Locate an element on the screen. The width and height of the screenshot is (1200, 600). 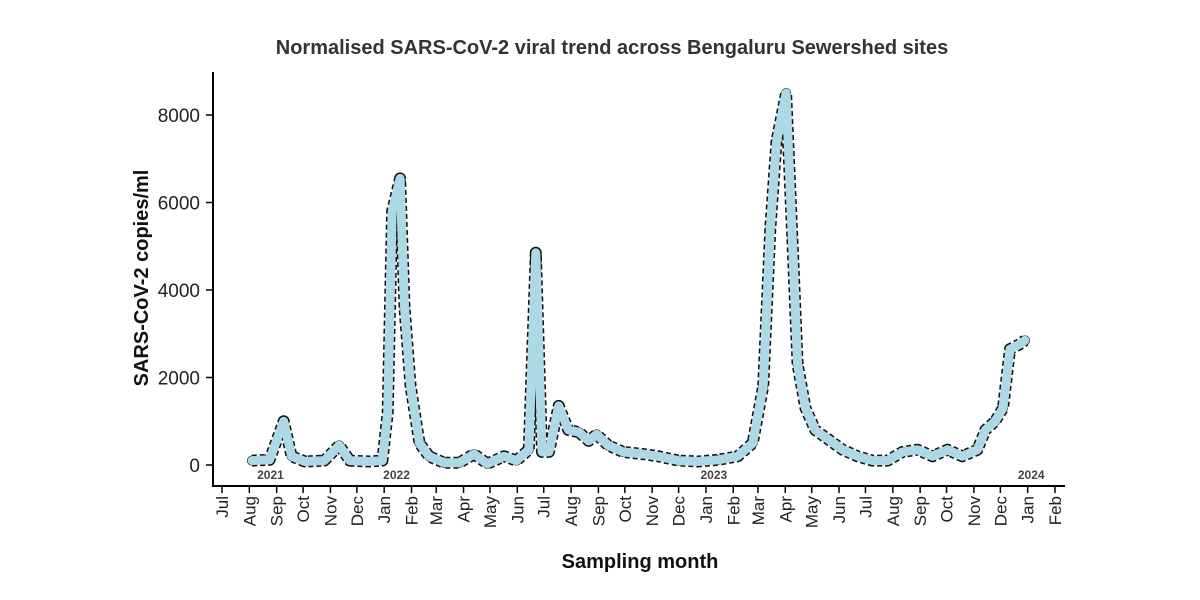
x-axis-label: Sampling month is located at coordinates (640, 562).